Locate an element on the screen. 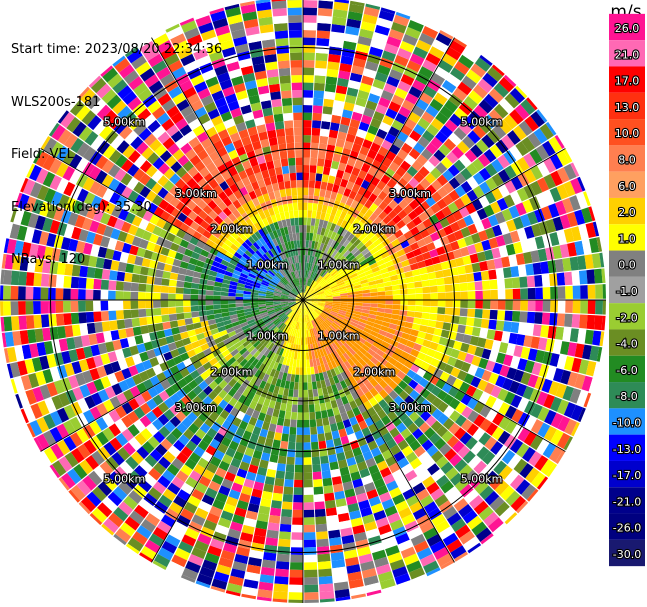 The image size is (647, 607). nrays-label: NRays: 120 is located at coordinates (48, 259).